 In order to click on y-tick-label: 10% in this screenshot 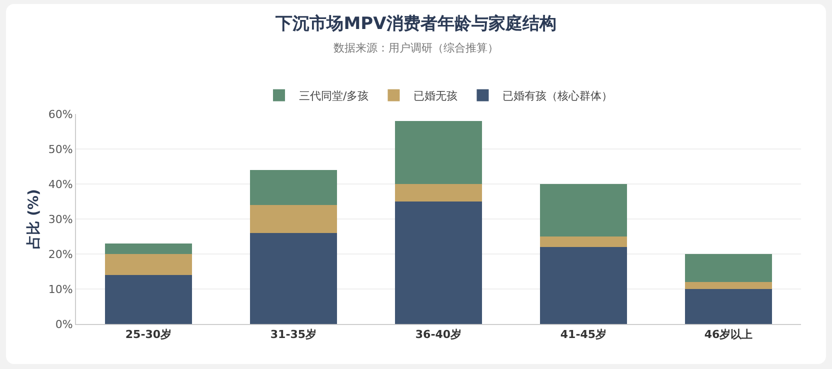, I will do `click(60, 289)`.